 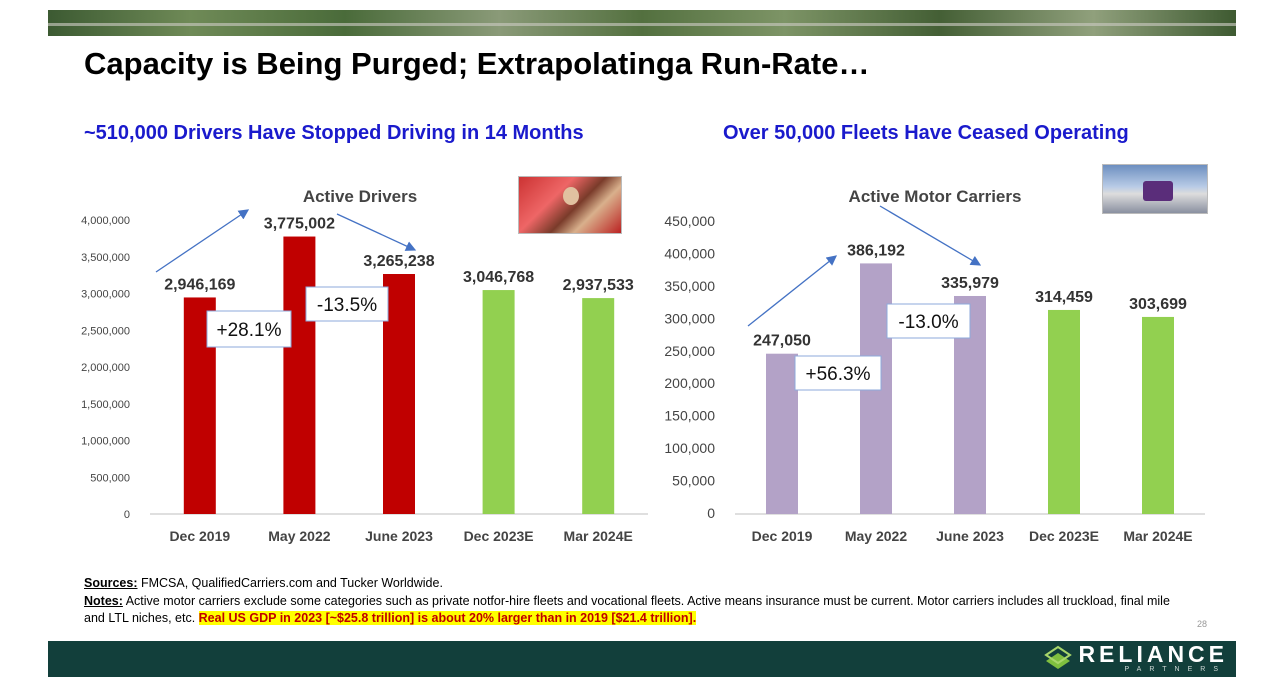 What do you see at coordinates (1058, 657) in the screenshot?
I see `logo-icon` at bounding box center [1058, 657].